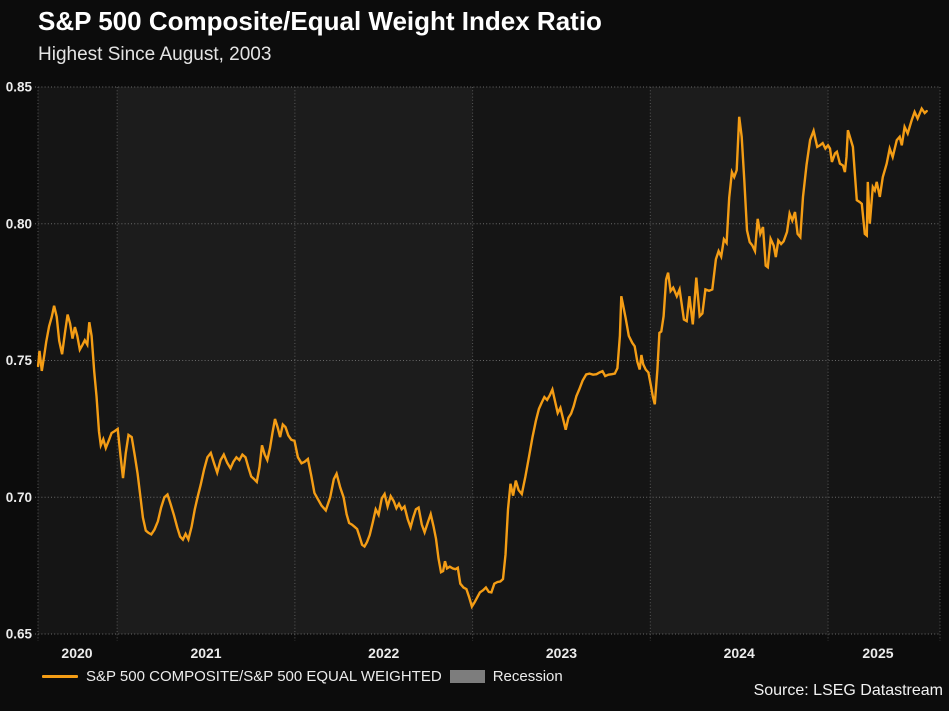 The width and height of the screenshot is (949, 711). Describe the element at coordinates (19, 634) in the screenshot. I see `y-axis-tick-label: 0.65` at that location.